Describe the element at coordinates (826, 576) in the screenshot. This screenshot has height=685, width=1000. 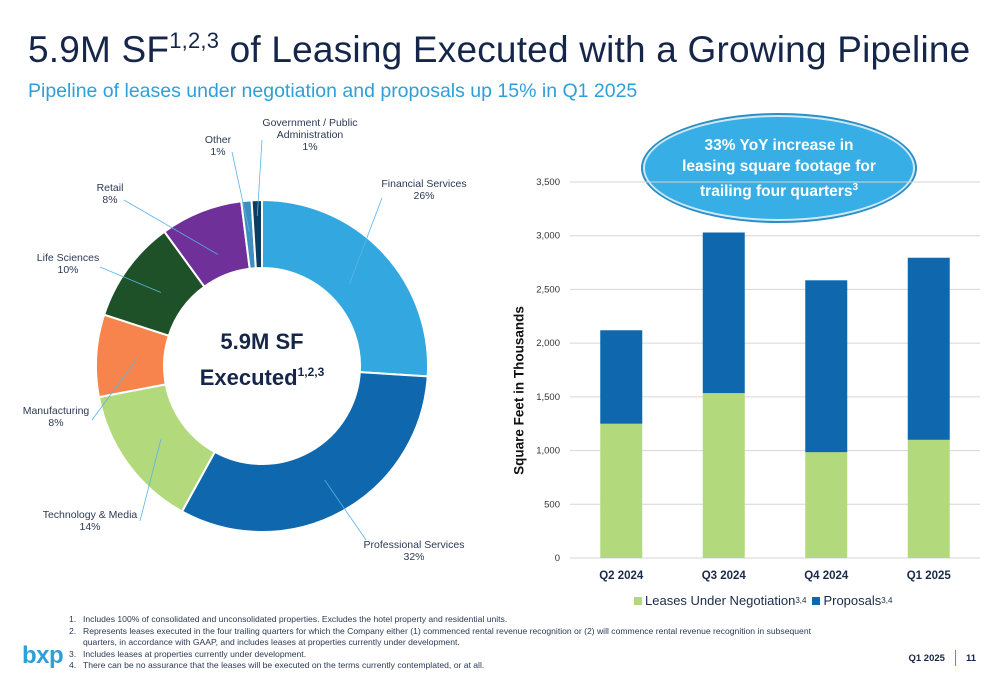
I see `x-category-label: Q4 2024` at that location.